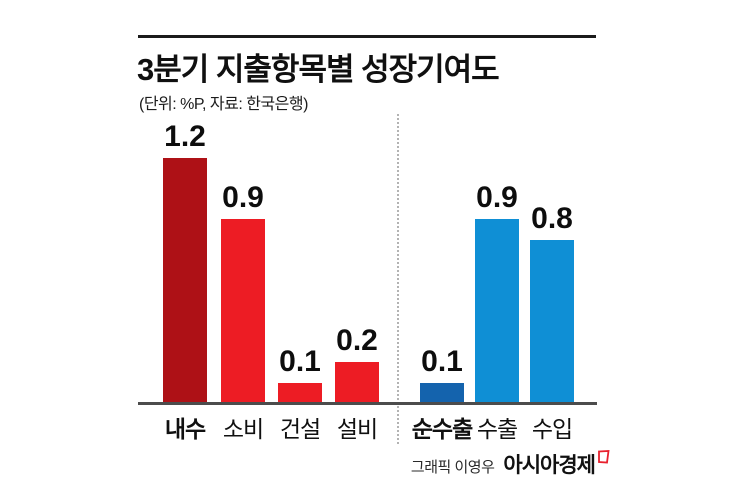 The image size is (745, 494). Describe the element at coordinates (604, 457) in the screenshot. I see `brand-mark-icon` at that location.